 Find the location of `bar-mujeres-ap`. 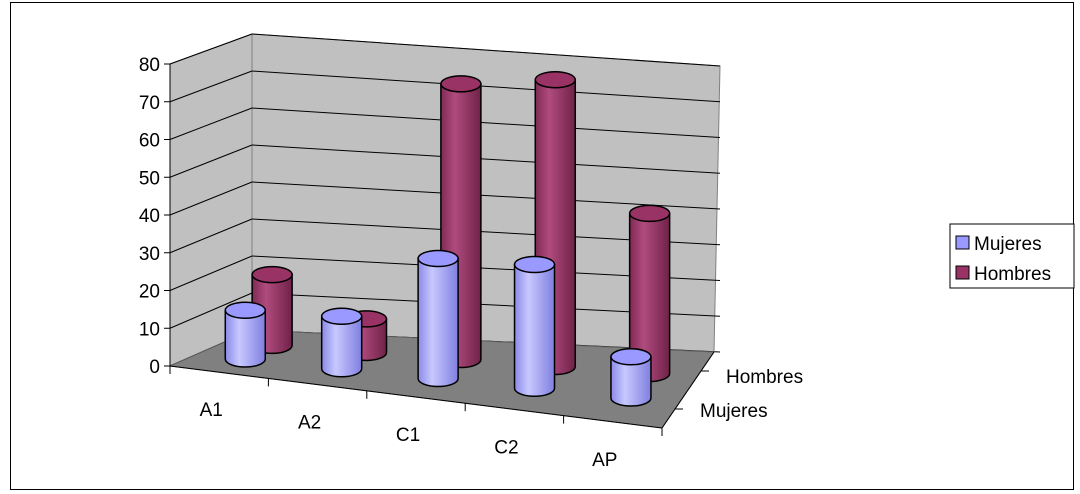

bar-mujeres-ap is located at coordinates (631, 377).